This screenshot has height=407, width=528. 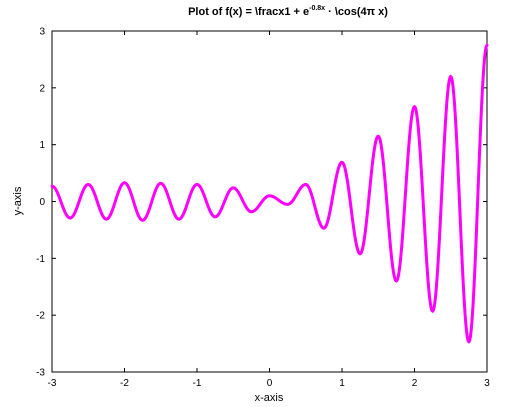 I want to click on chart-title-tail: · \cos(4π x), so click(x=356, y=12).